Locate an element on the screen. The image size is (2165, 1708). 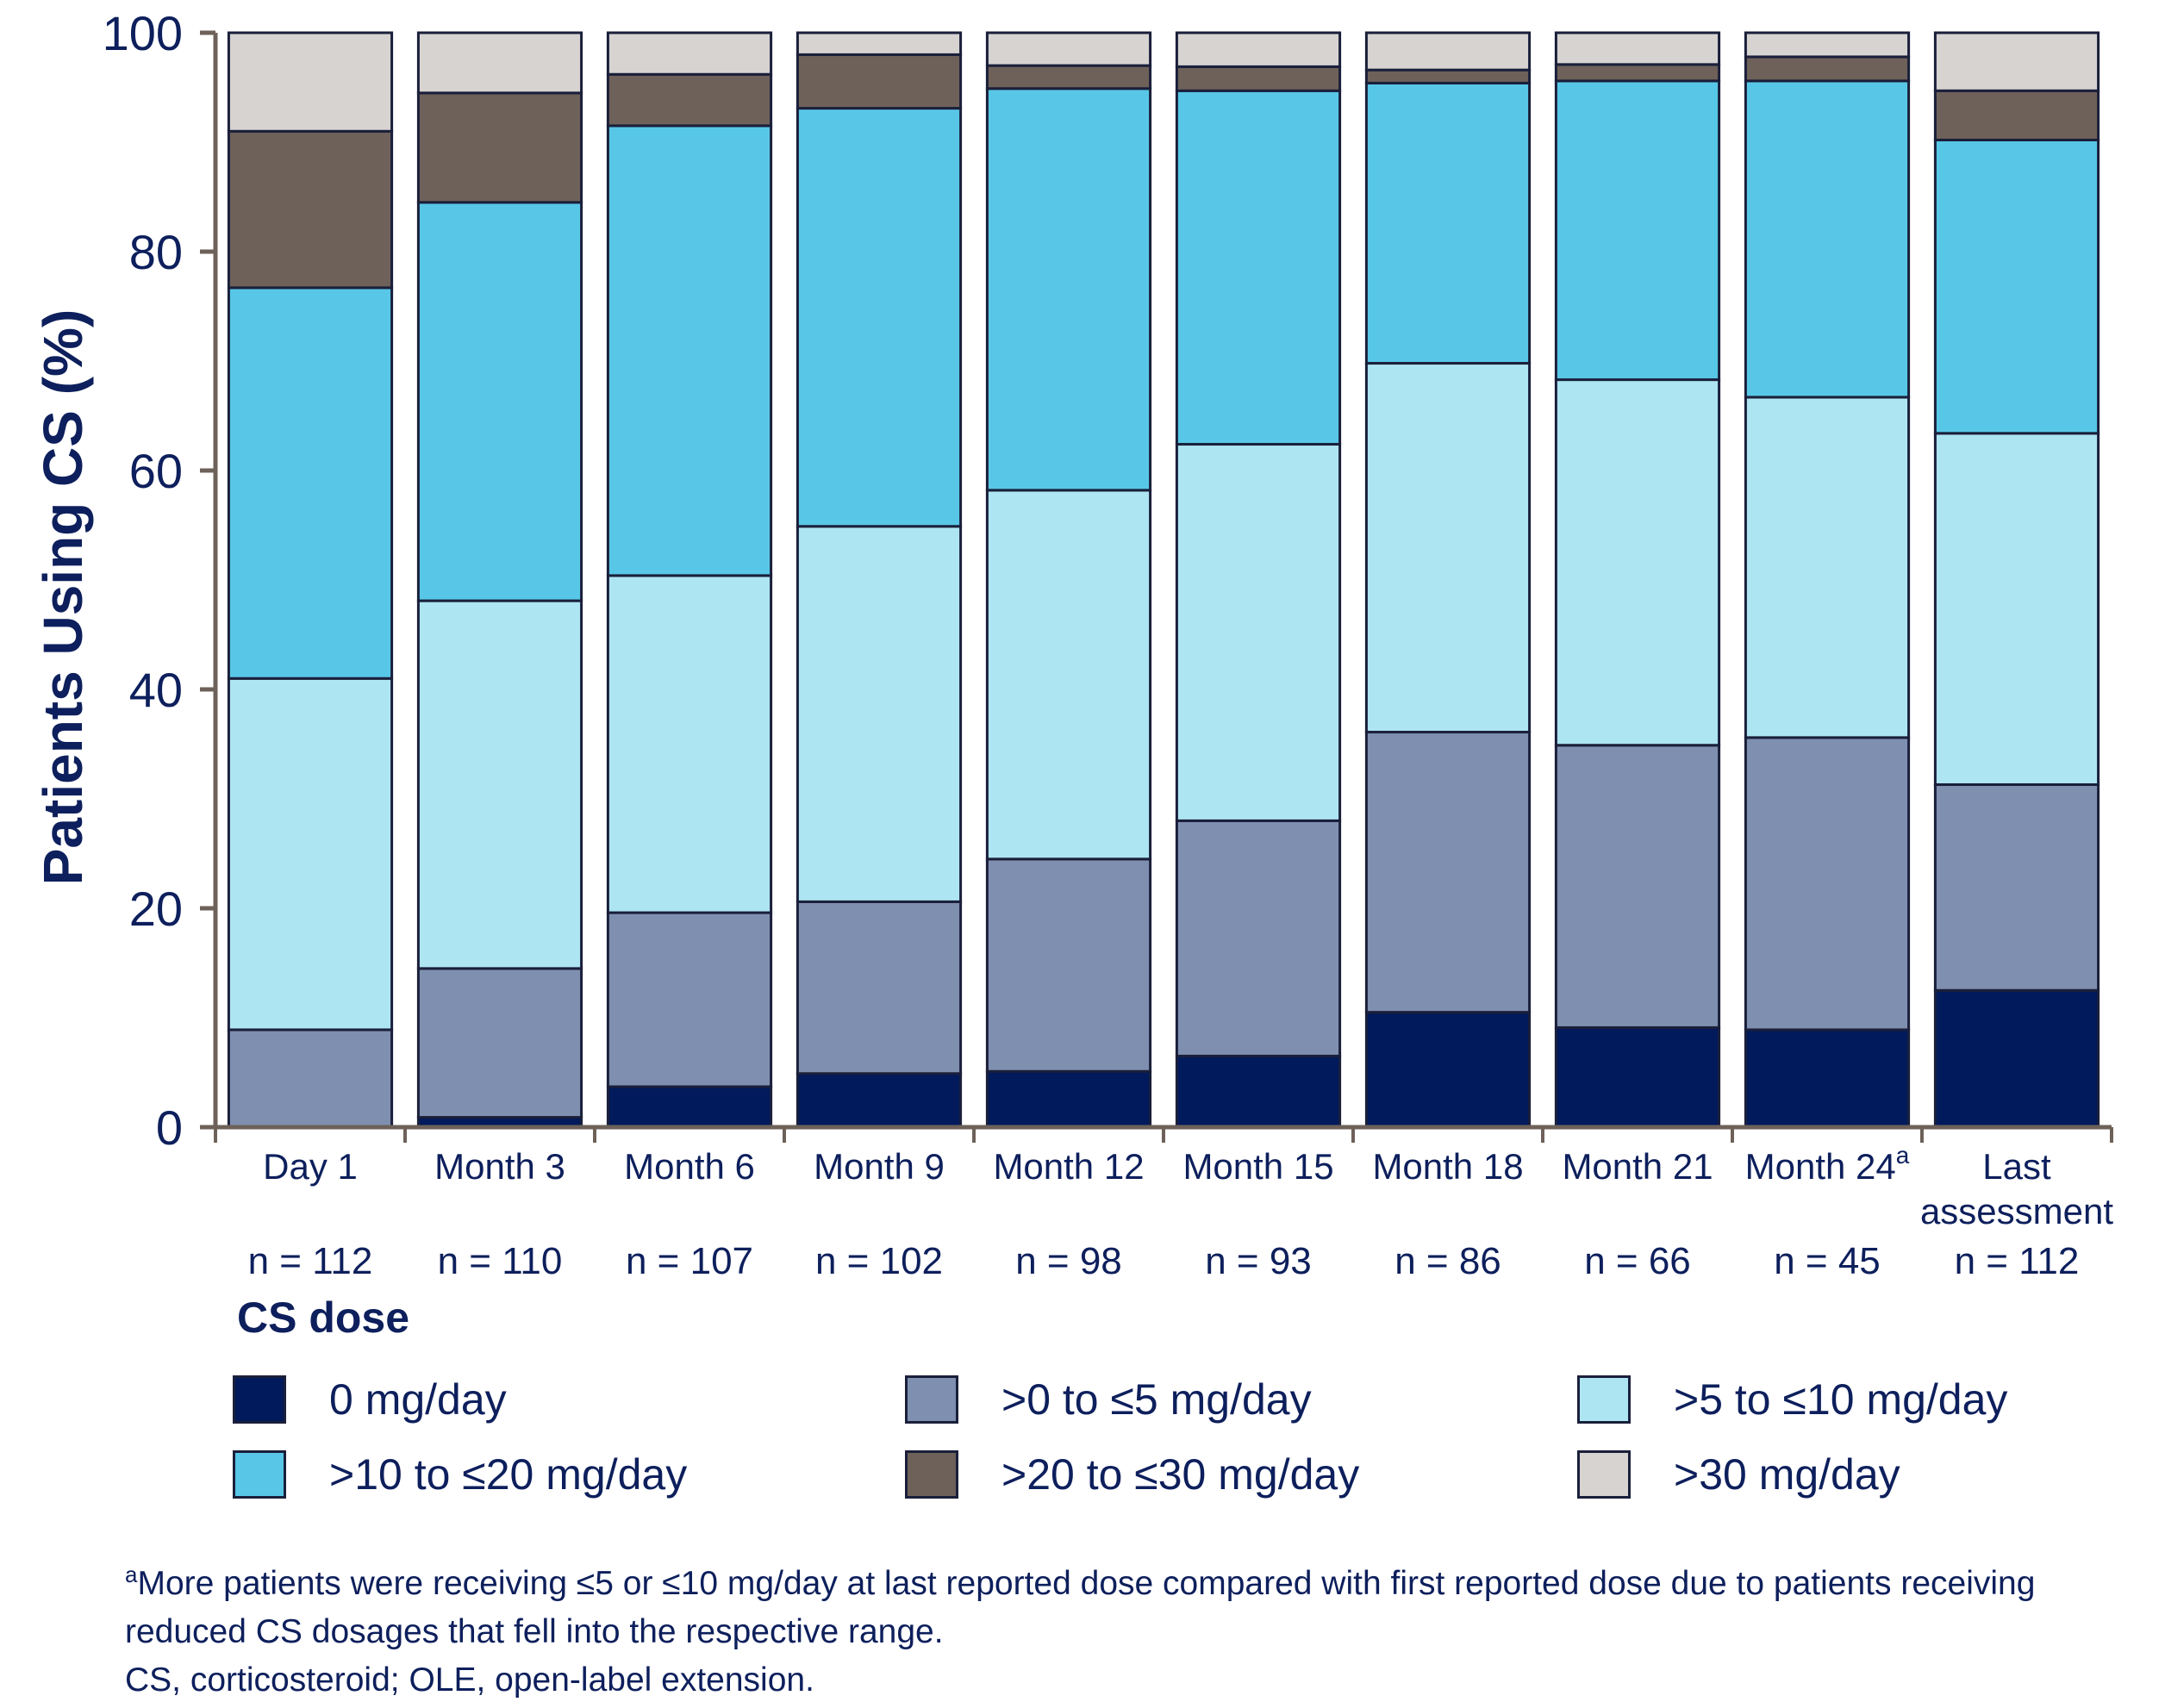
n-label-9: n = 45 is located at coordinates (1827, 1261).